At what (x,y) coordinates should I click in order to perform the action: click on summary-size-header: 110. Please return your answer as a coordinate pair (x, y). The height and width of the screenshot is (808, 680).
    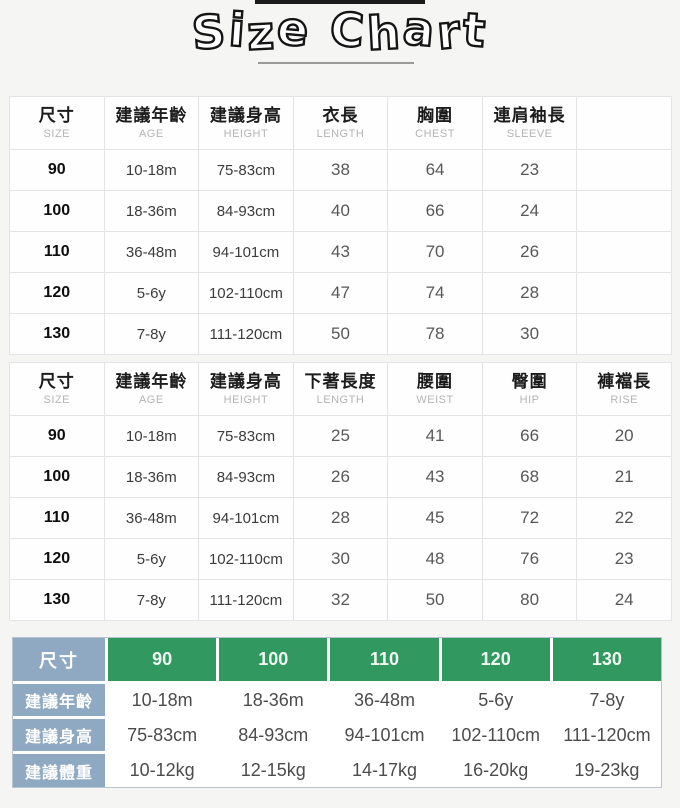
    Looking at the image, I should click on (384, 659).